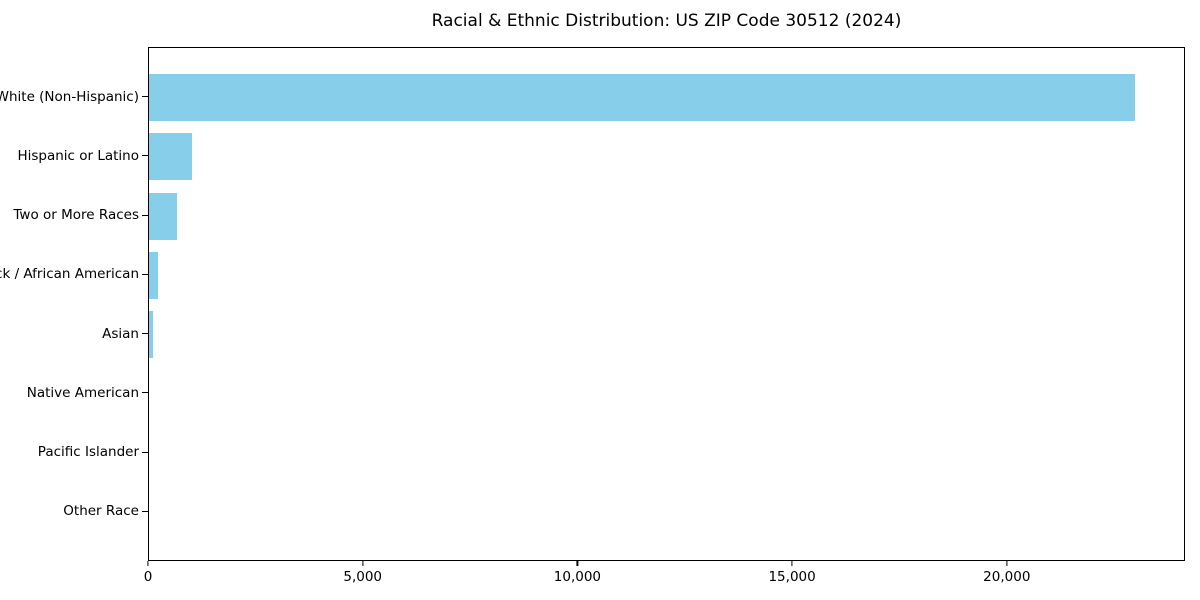  What do you see at coordinates (151, 335) in the screenshot?
I see `bar-asian` at bounding box center [151, 335].